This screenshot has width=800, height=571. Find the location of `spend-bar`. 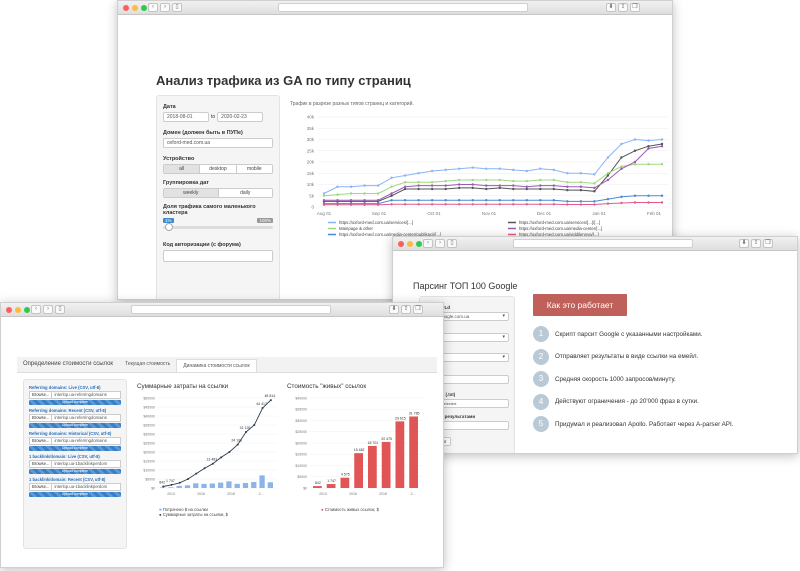

spend-bar is located at coordinates (204, 485).